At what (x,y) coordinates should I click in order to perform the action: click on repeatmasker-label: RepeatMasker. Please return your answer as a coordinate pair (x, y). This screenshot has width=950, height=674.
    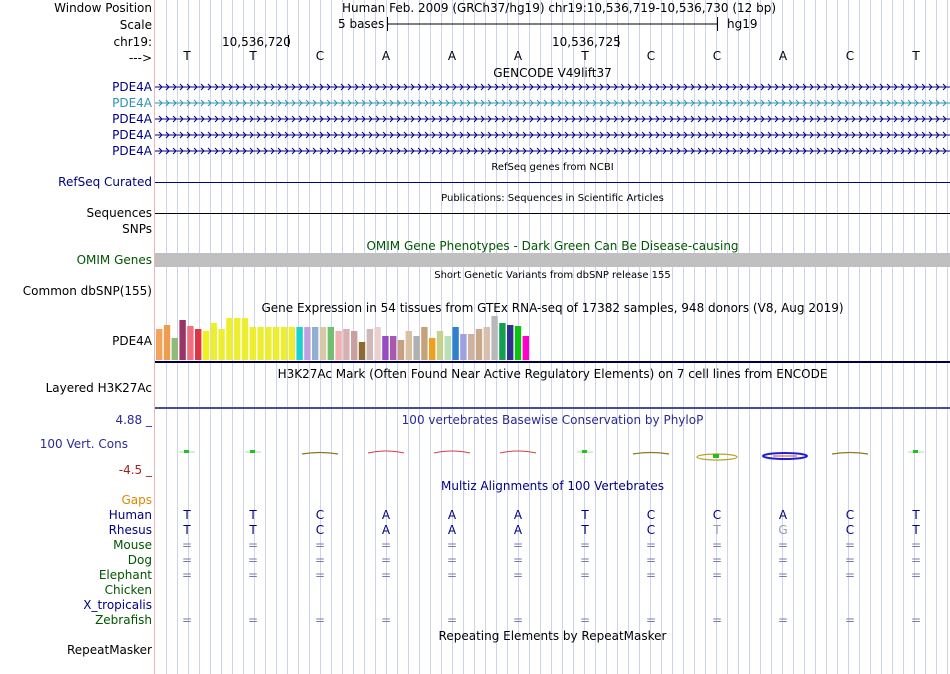
    Looking at the image, I should click on (109, 650).